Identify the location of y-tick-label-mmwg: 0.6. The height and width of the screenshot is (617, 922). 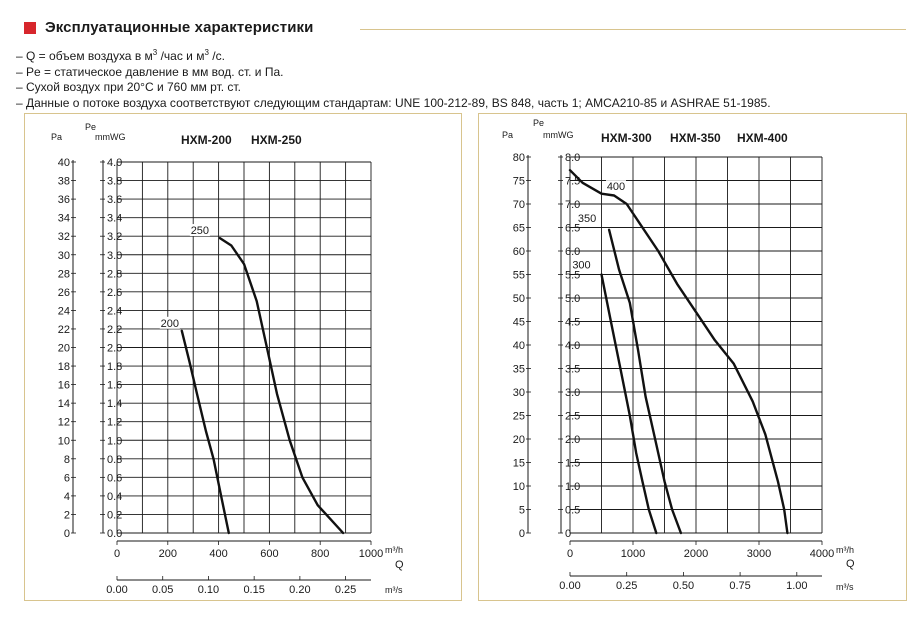
(114, 478).